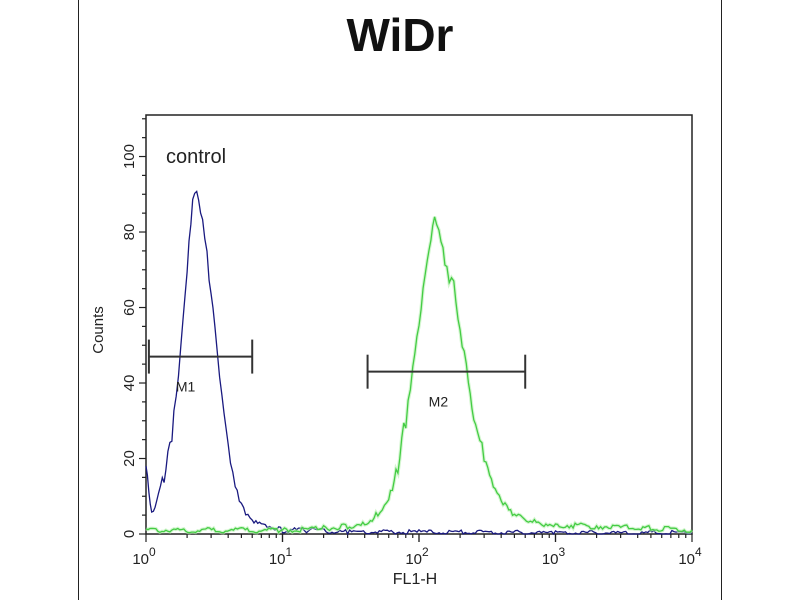 This screenshot has height=600, width=800. I want to click on y-tick-label: 60, so click(129, 307).